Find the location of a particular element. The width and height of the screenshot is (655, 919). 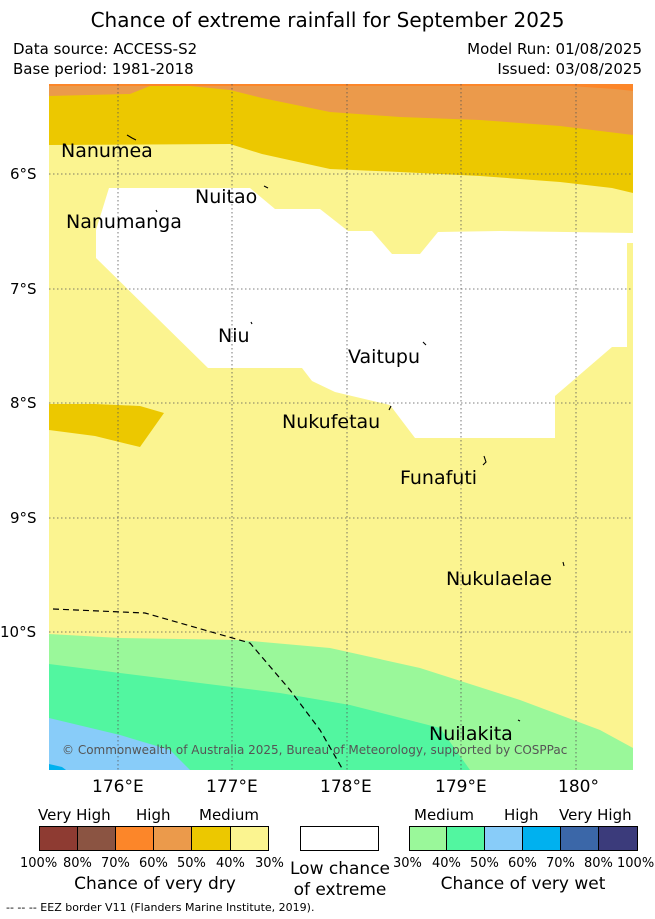

island-label-nukufetau: Nukufetau is located at coordinates (331, 422).